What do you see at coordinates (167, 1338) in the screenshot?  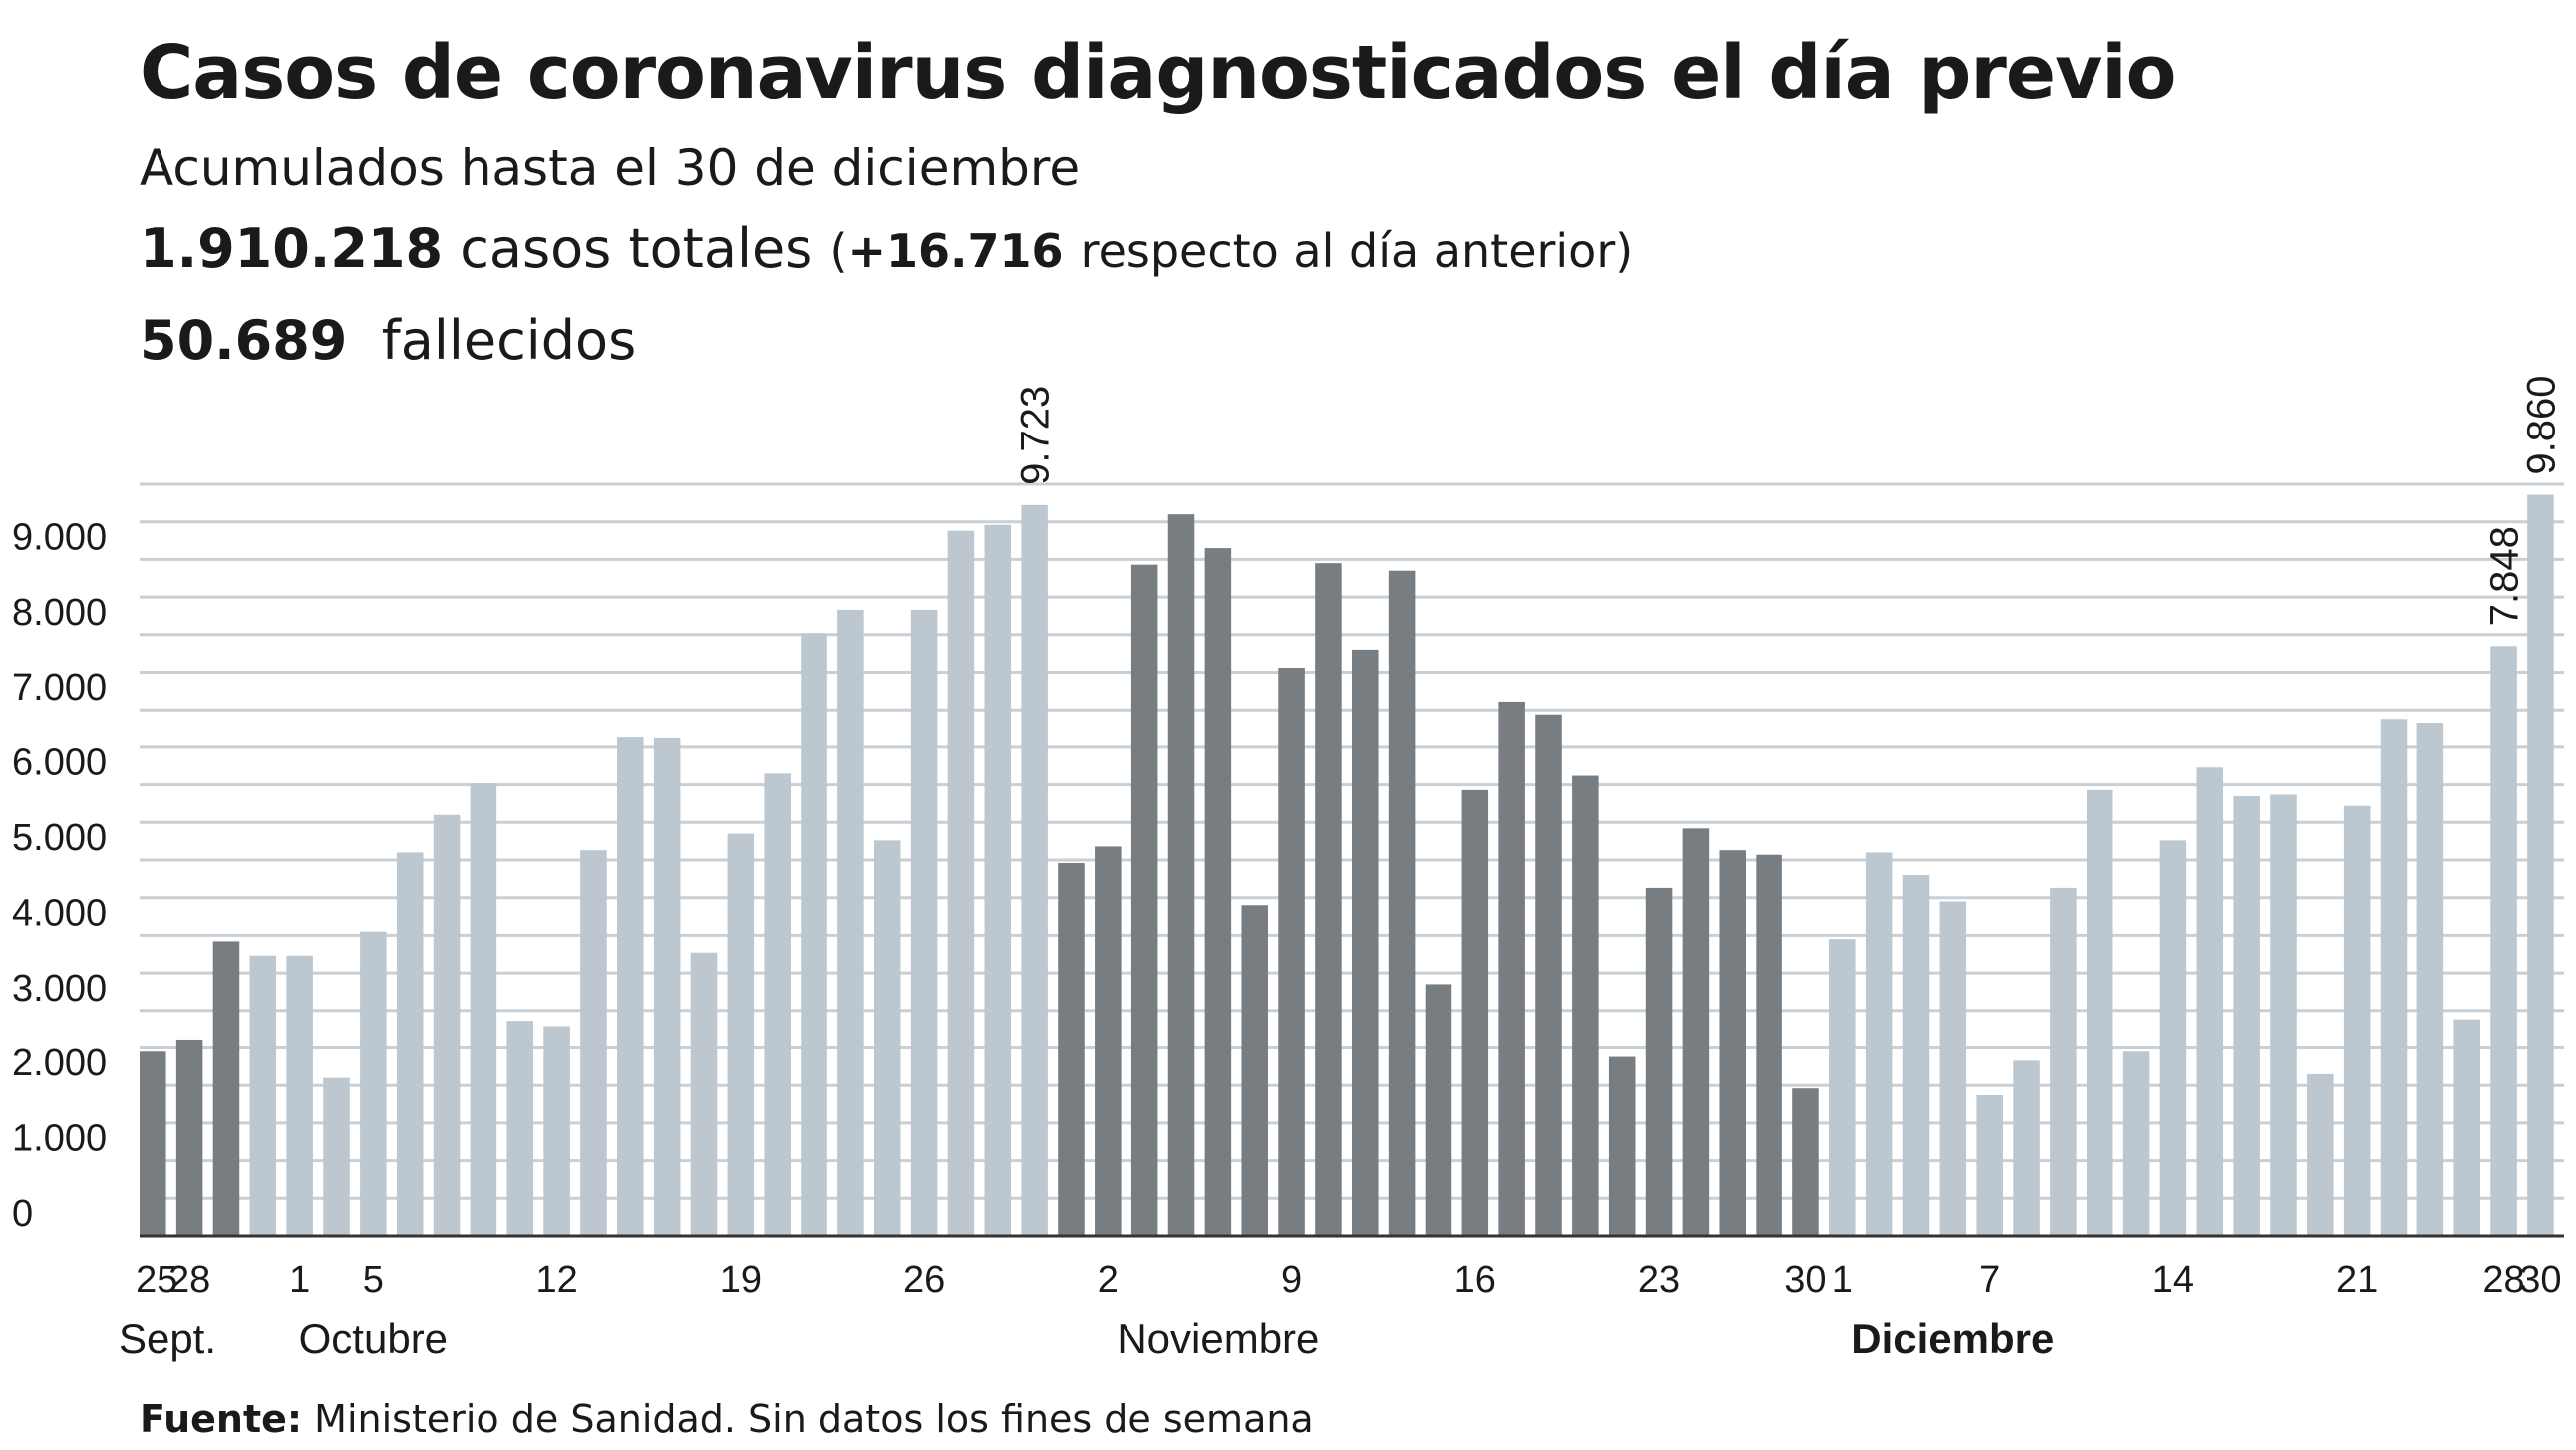 I see `month-label: Sept.` at bounding box center [167, 1338].